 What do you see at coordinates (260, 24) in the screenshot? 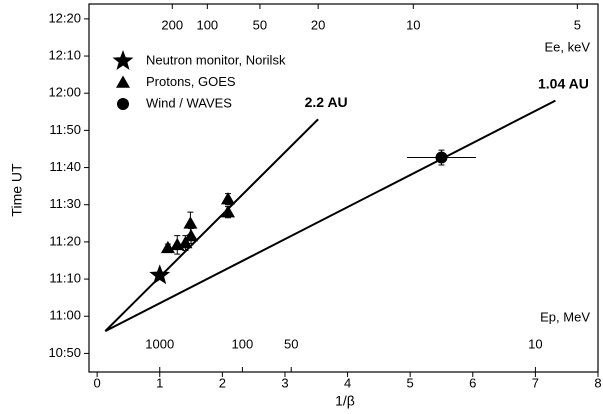
I see `electron-tick-label: 50` at bounding box center [260, 24].